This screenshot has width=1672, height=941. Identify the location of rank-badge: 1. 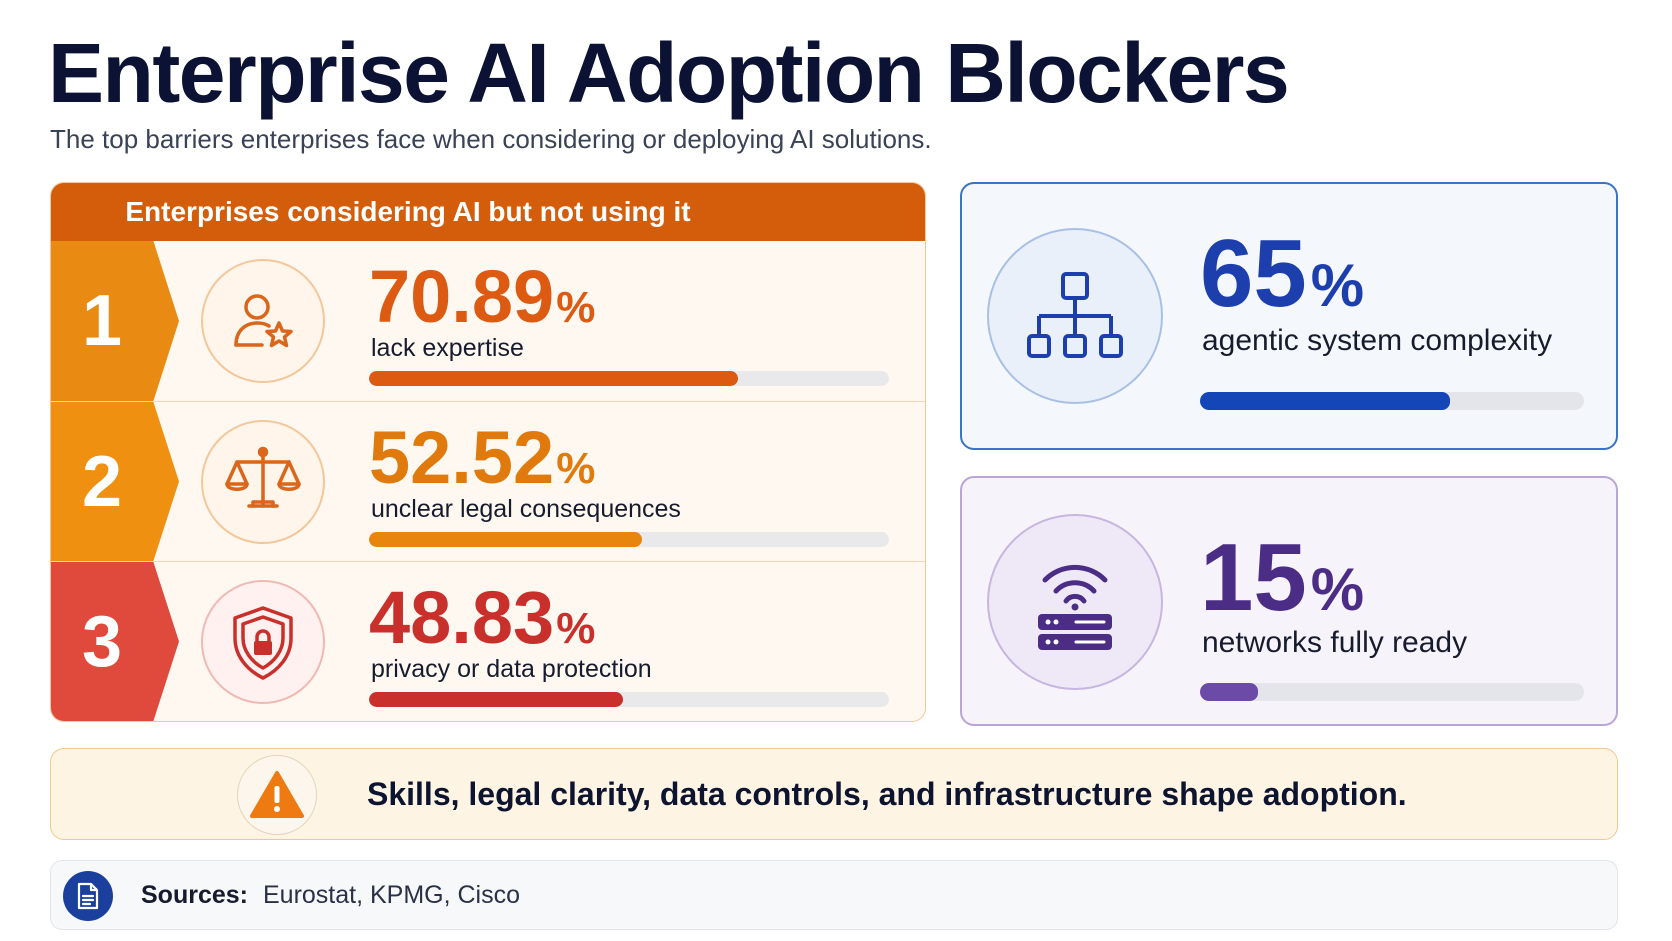
(115, 321).